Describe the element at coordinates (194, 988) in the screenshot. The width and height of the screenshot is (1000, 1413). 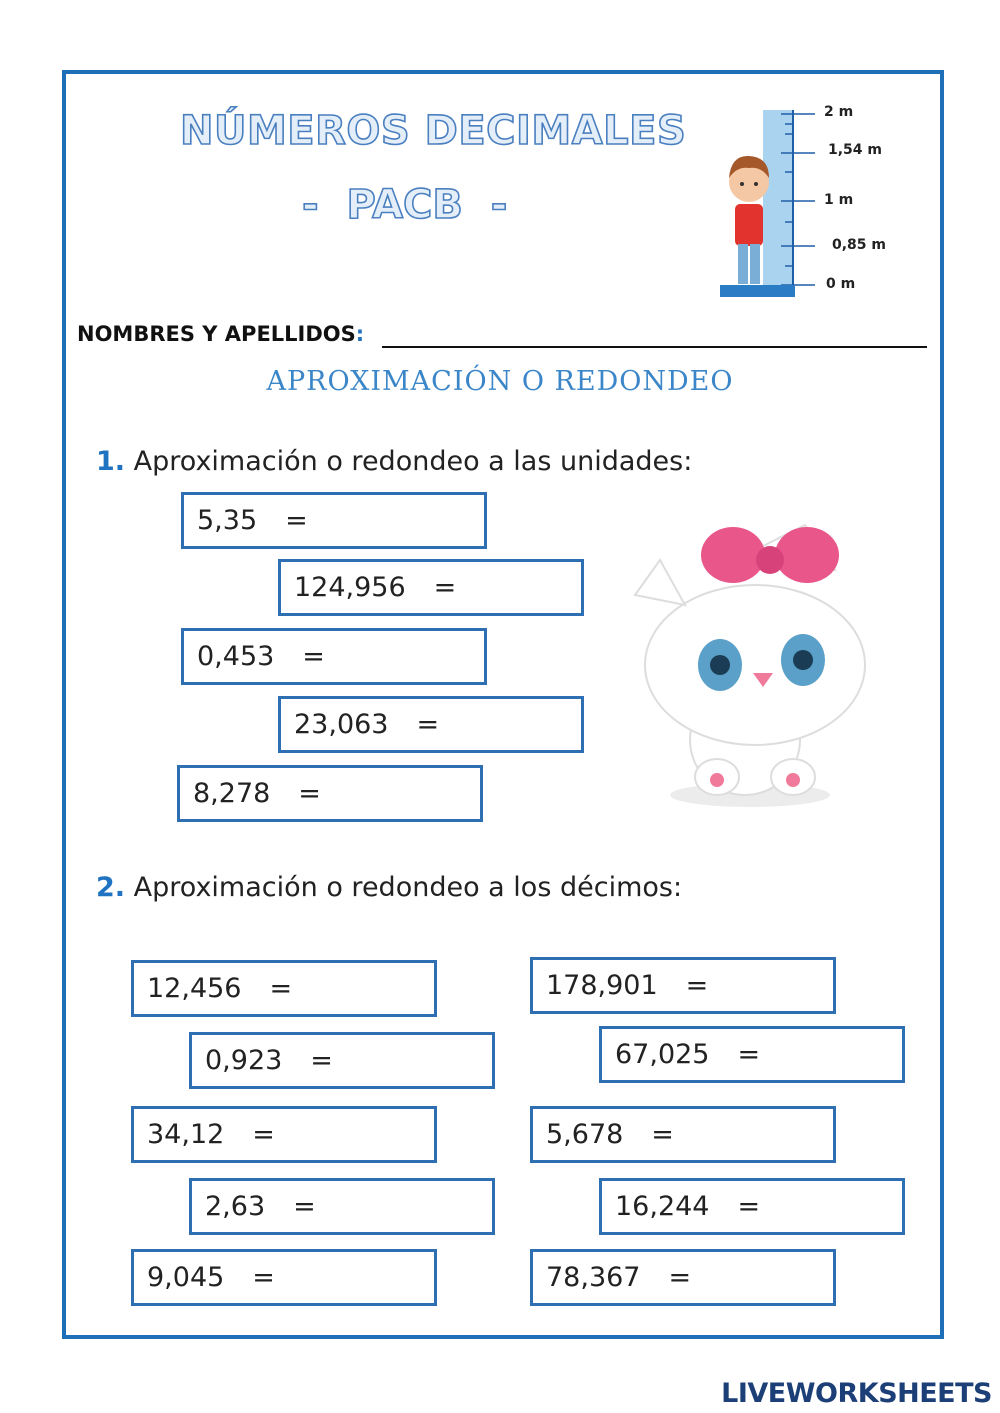
I see `number: 12,456` at that location.